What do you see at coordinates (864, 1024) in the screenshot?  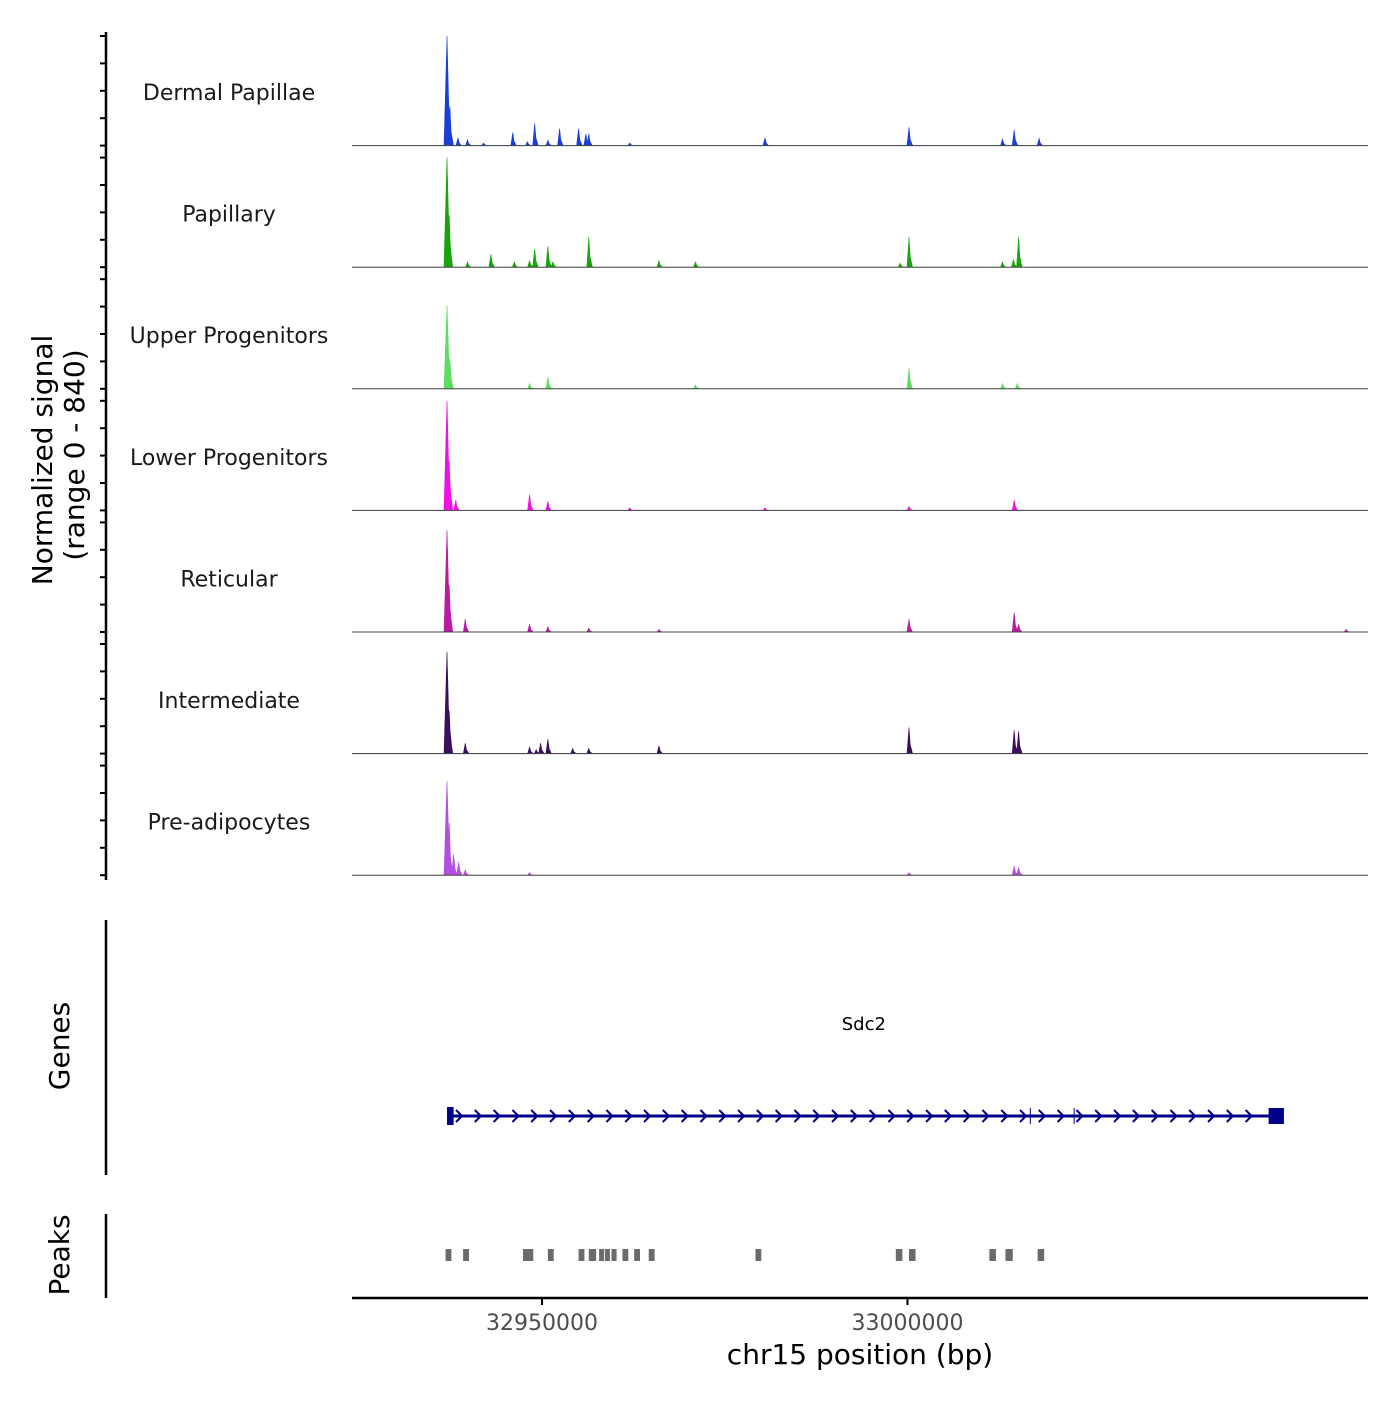 I see `gene-name: Sdc2` at bounding box center [864, 1024].